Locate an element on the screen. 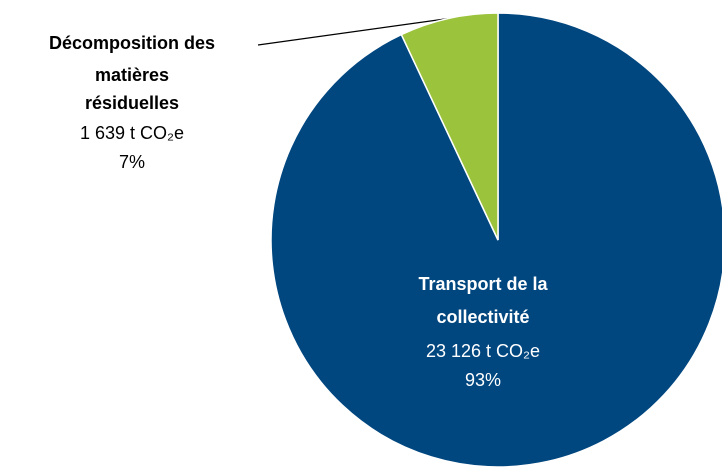  slice-label: Décomposition des is located at coordinates (132, 43).